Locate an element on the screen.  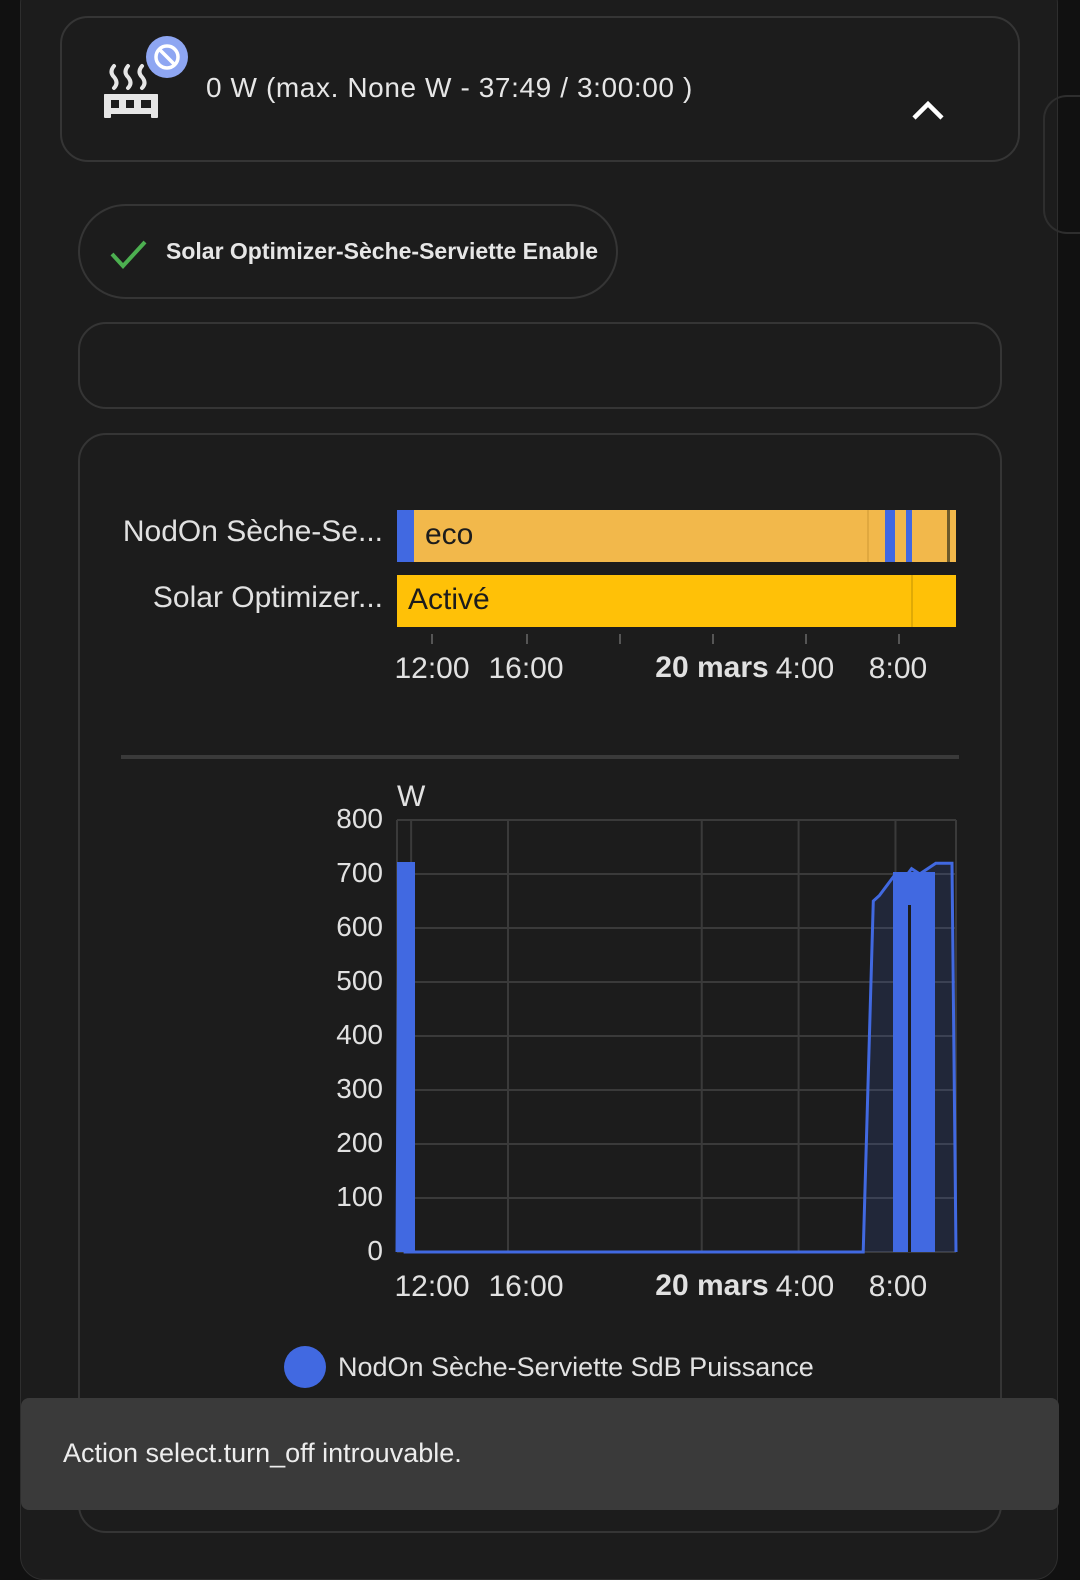
toast-message: Action select.turn_off introuvable. is located at coordinates (262, 1453).